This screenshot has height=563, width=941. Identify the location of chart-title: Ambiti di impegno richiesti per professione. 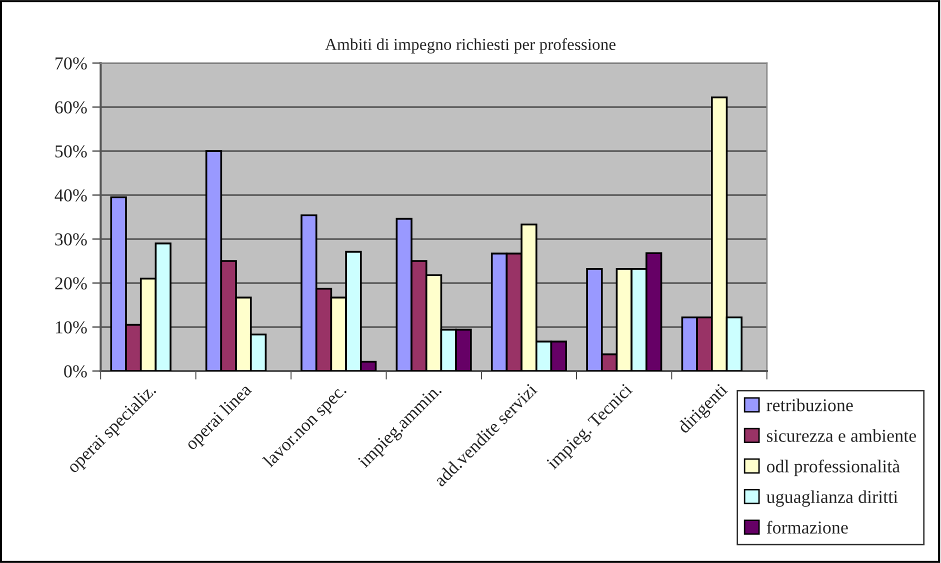
(470, 46).